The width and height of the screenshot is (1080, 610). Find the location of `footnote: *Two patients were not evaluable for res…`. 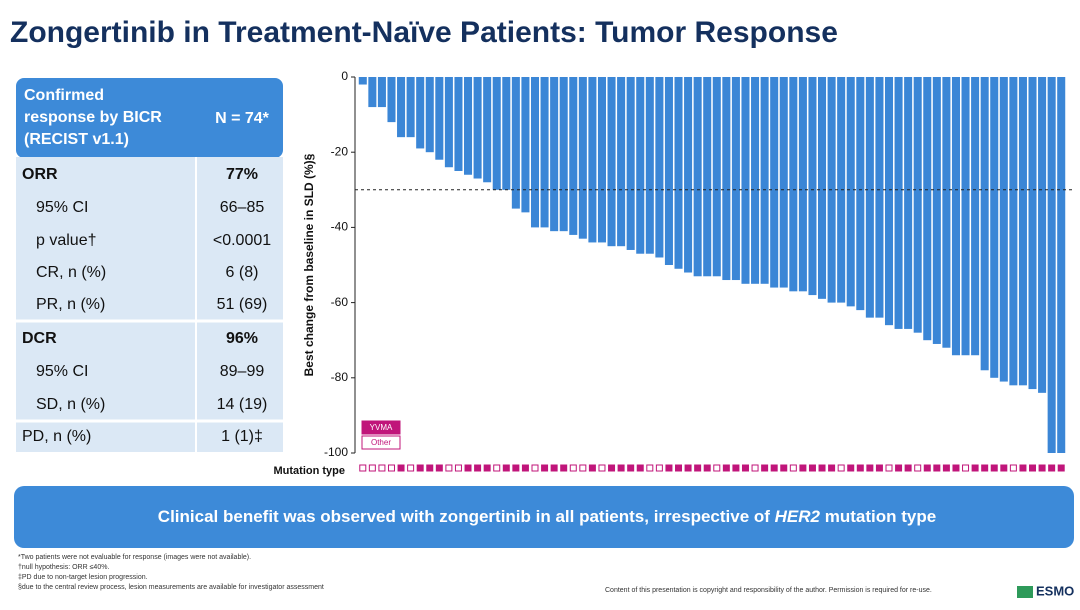

footnote: *Two patients were not evaluable for res… is located at coordinates (134, 557).